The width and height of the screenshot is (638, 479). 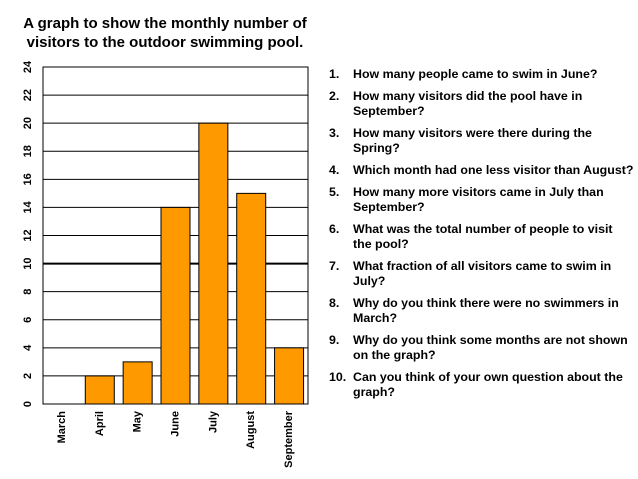 What do you see at coordinates (28, 292) in the screenshot?
I see `y-tick-label: 8` at bounding box center [28, 292].